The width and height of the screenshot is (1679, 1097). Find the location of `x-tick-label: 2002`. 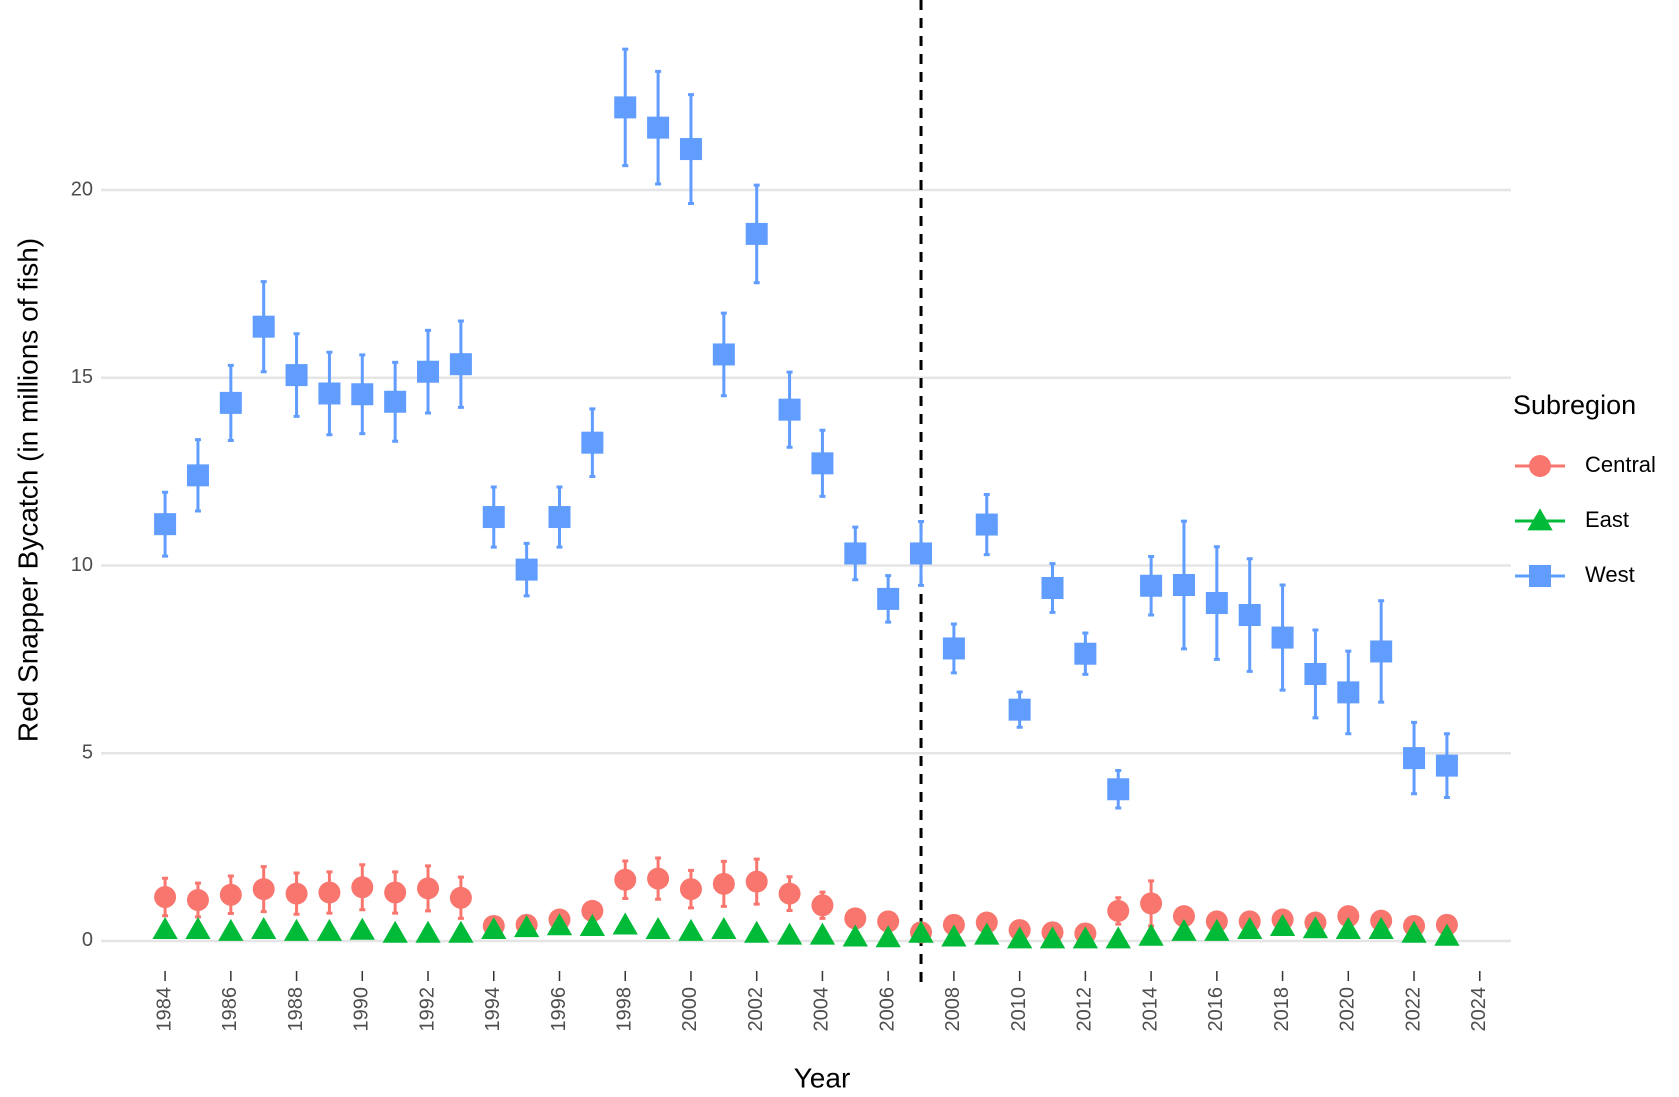

x-tick-label: 2002 is located at coordinates (756, 1009).